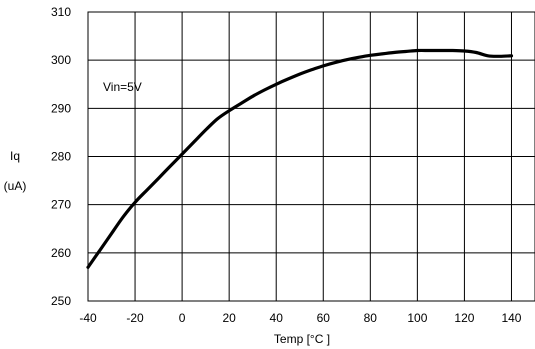 This screenshot has height=349, width=535. Describe the element at coordinates (464, 318) in the screenshot. I see `x-tick-label: 120` at that location.